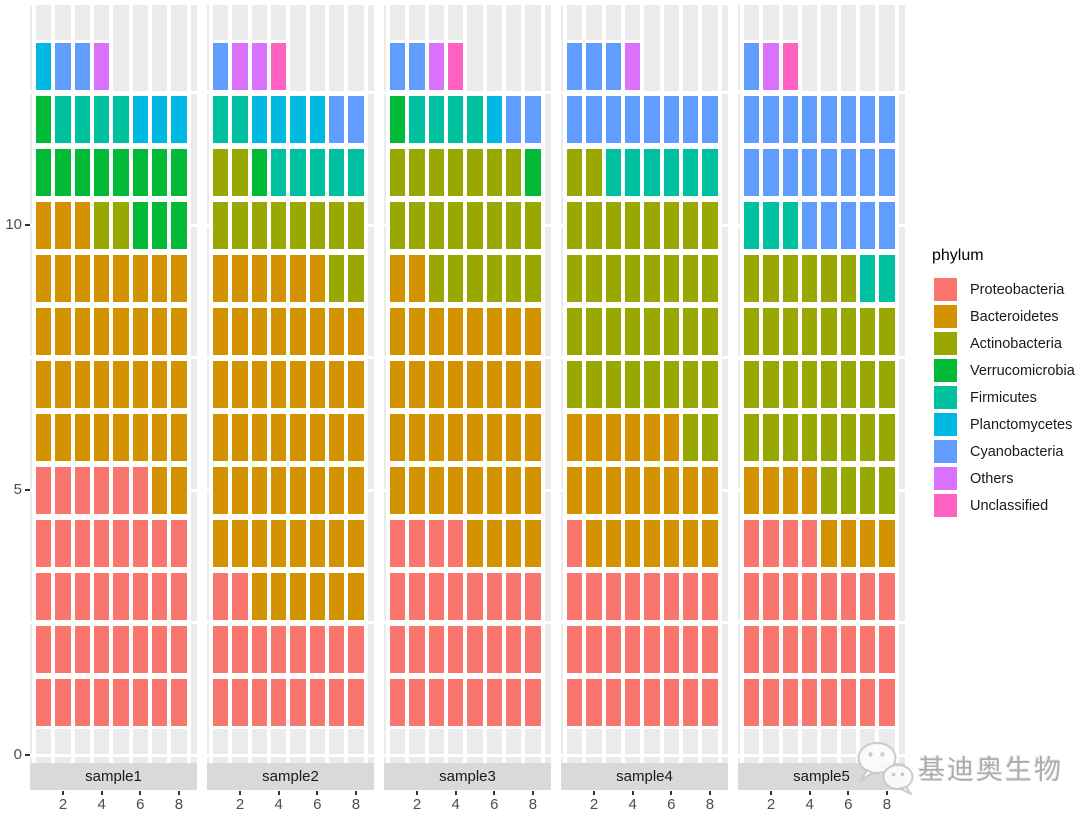  I want to click on gridline-vertical, so click(542, 384).